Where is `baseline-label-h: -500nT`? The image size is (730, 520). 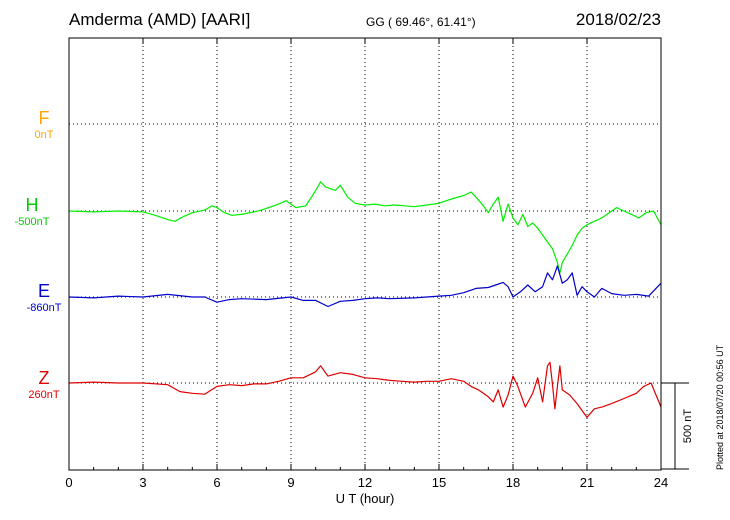 baseline-label-h: -500nT is located at coordinates (32, 222).